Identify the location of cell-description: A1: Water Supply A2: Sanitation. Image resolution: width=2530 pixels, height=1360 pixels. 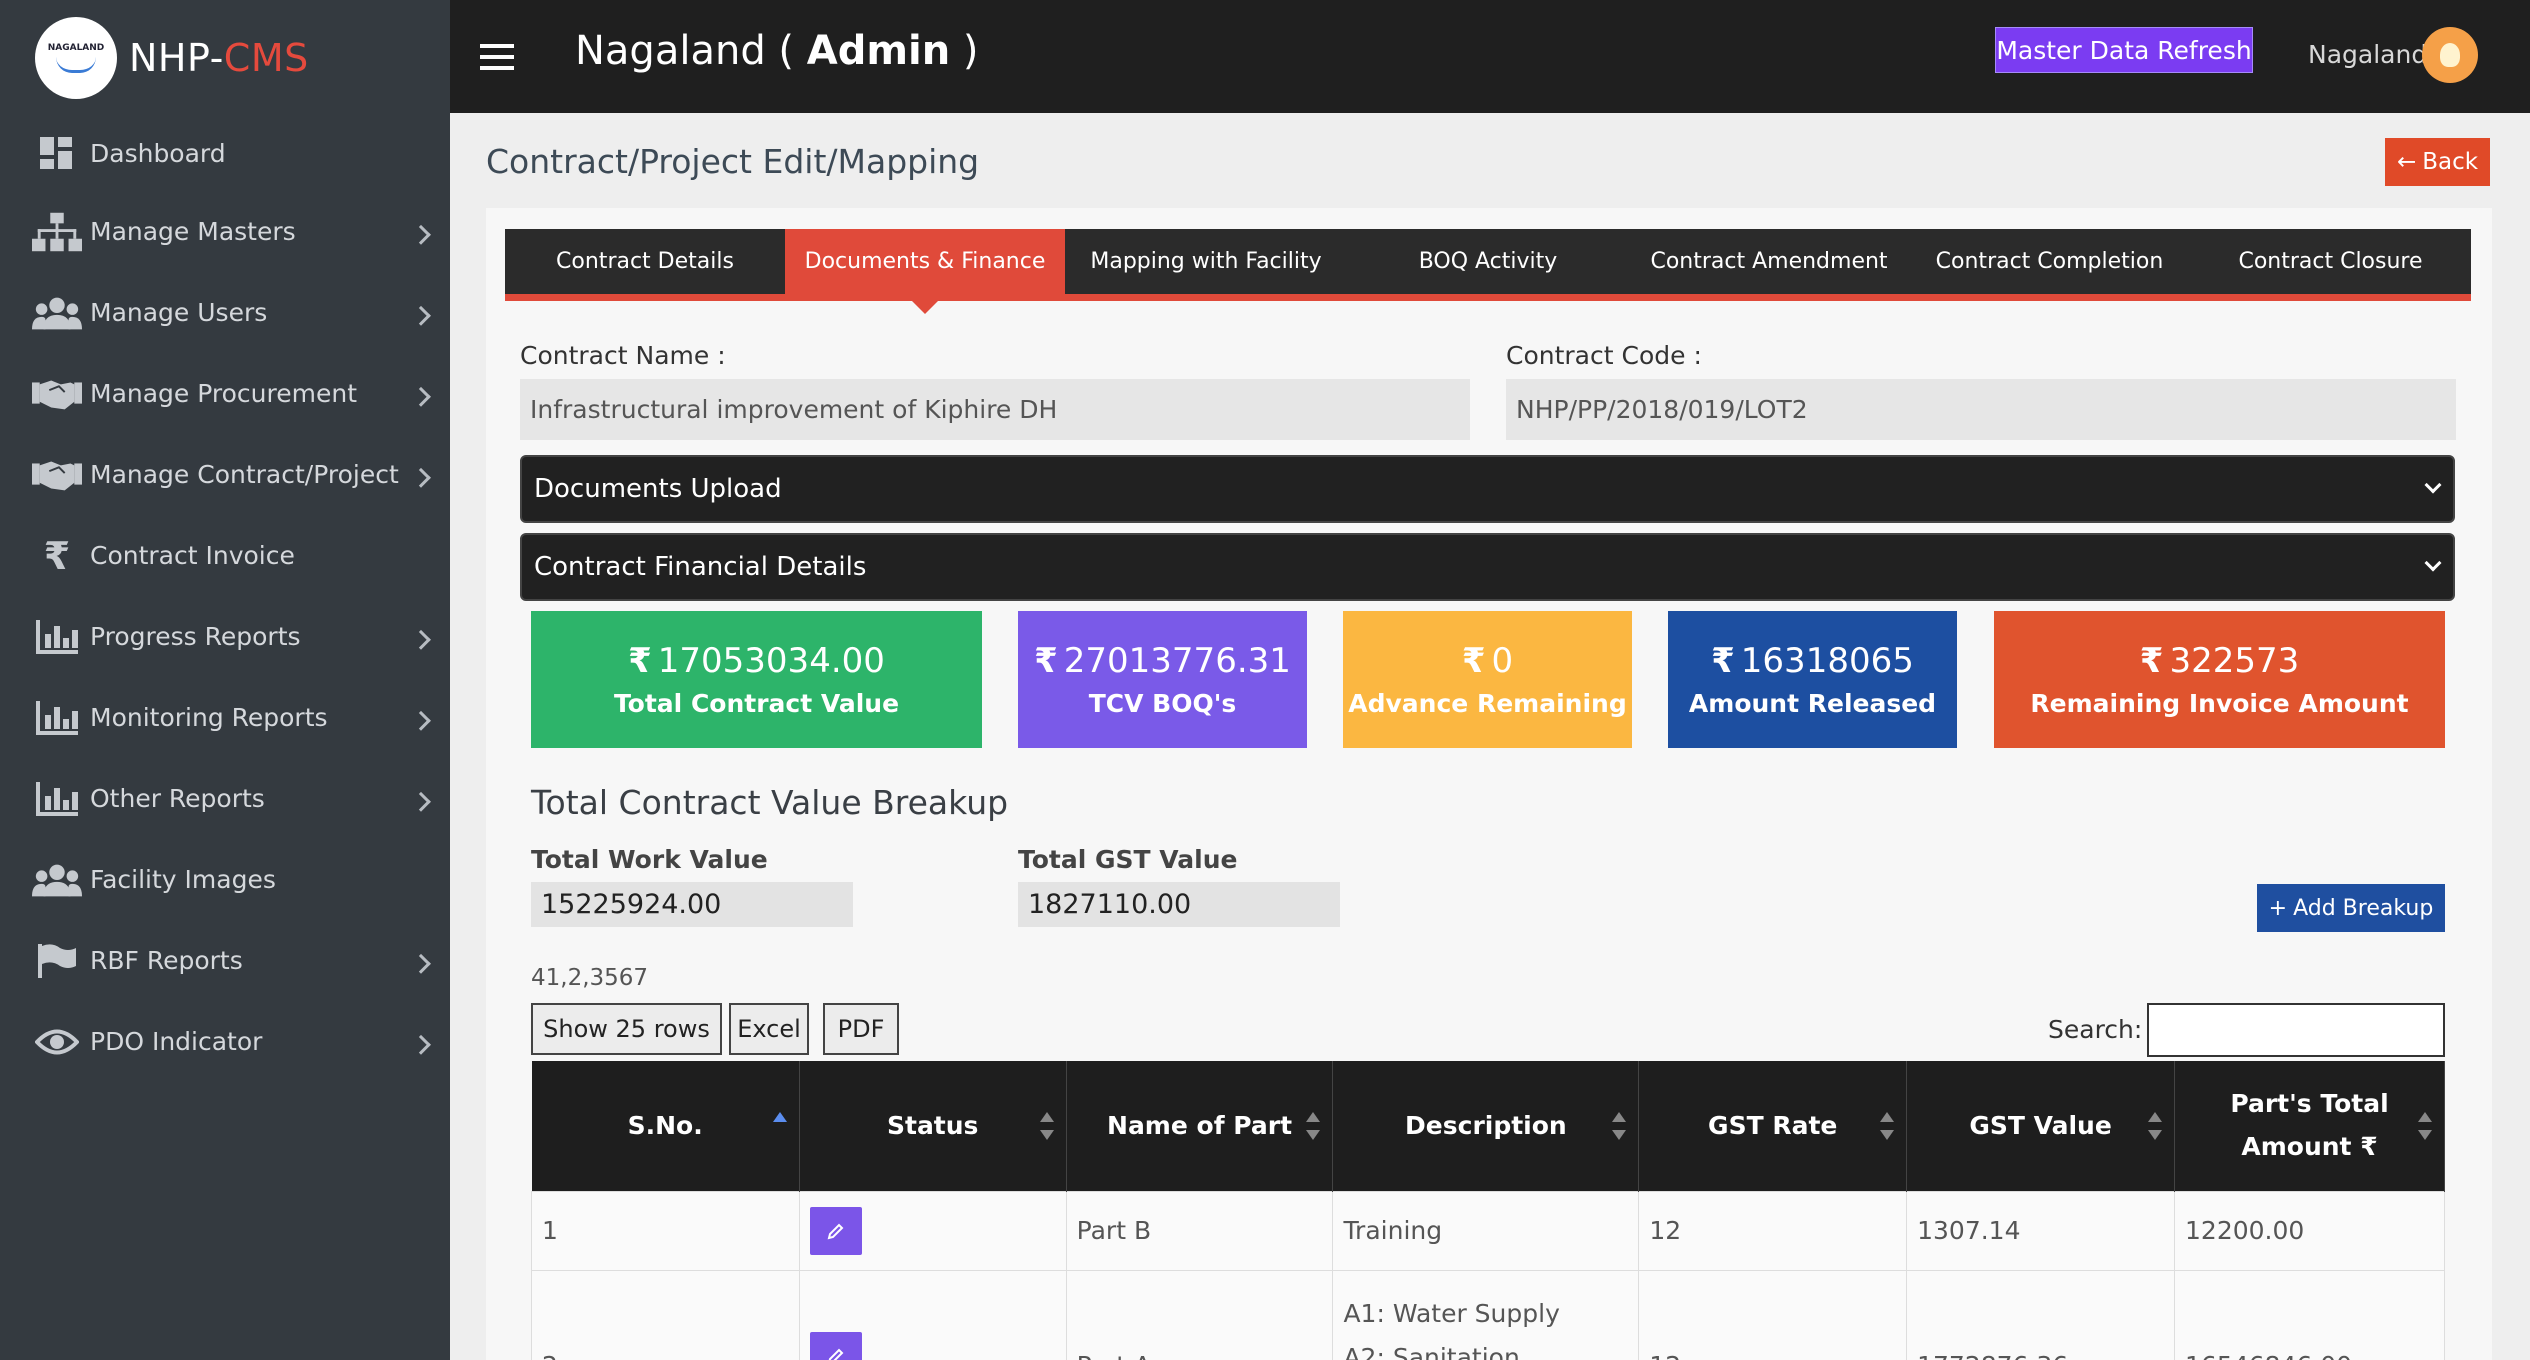
(1486, 1314).